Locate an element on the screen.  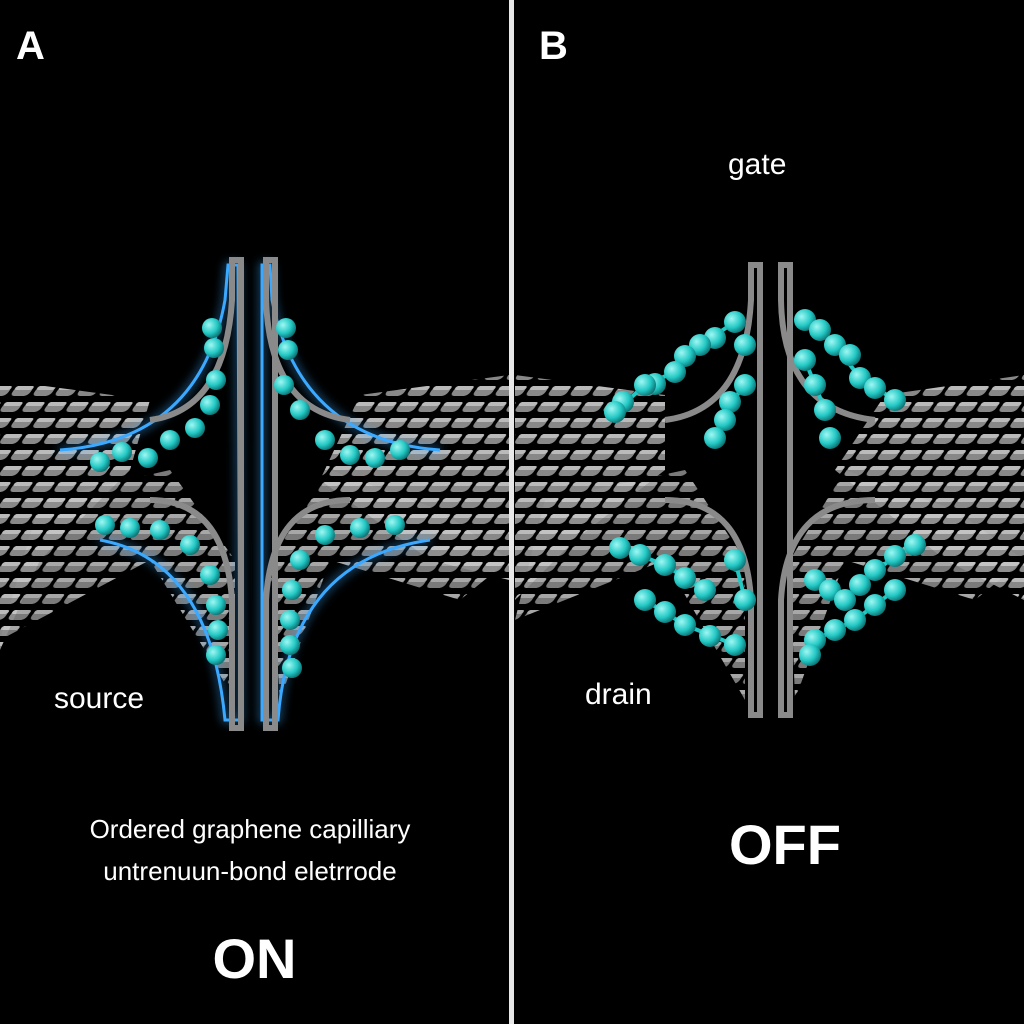
molecule-cluster-lower-right is located at coordinates (862, 600).